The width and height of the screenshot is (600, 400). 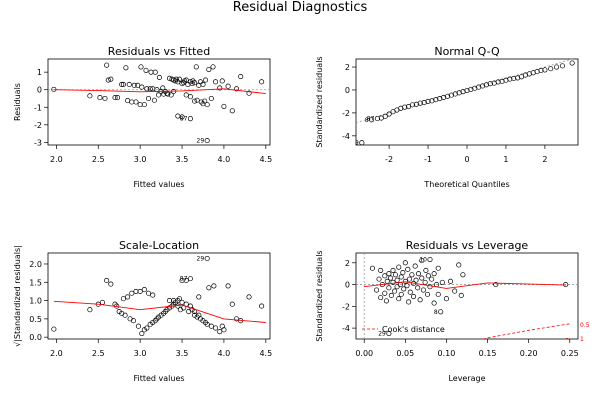 What do you see at coordinates (467, 51) in the screenshot?
I see `normal-qq-title: Normal Q-Q` at bounding box center [467, 51].